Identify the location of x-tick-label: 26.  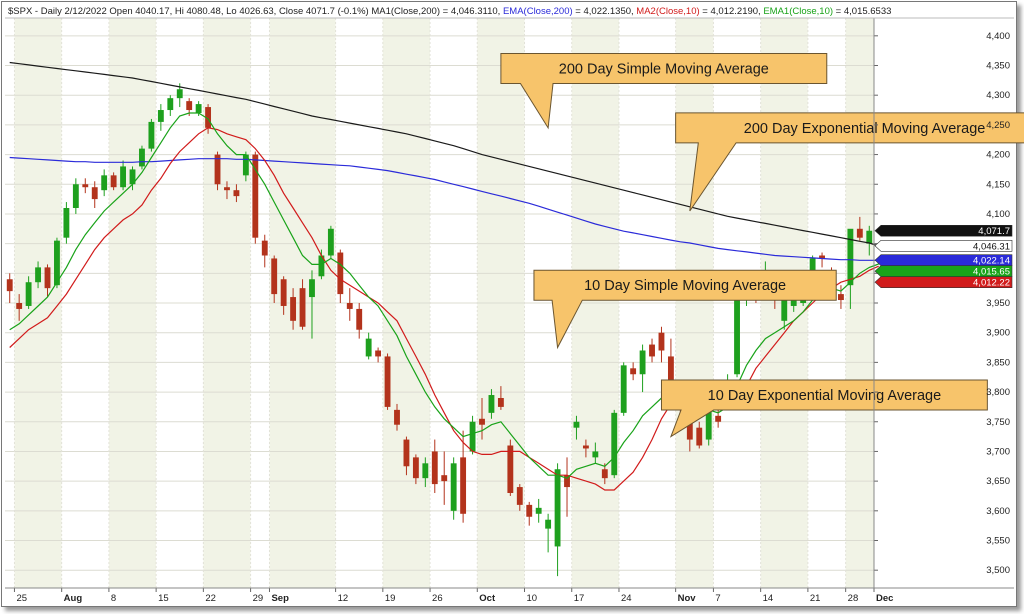
(437, 598).